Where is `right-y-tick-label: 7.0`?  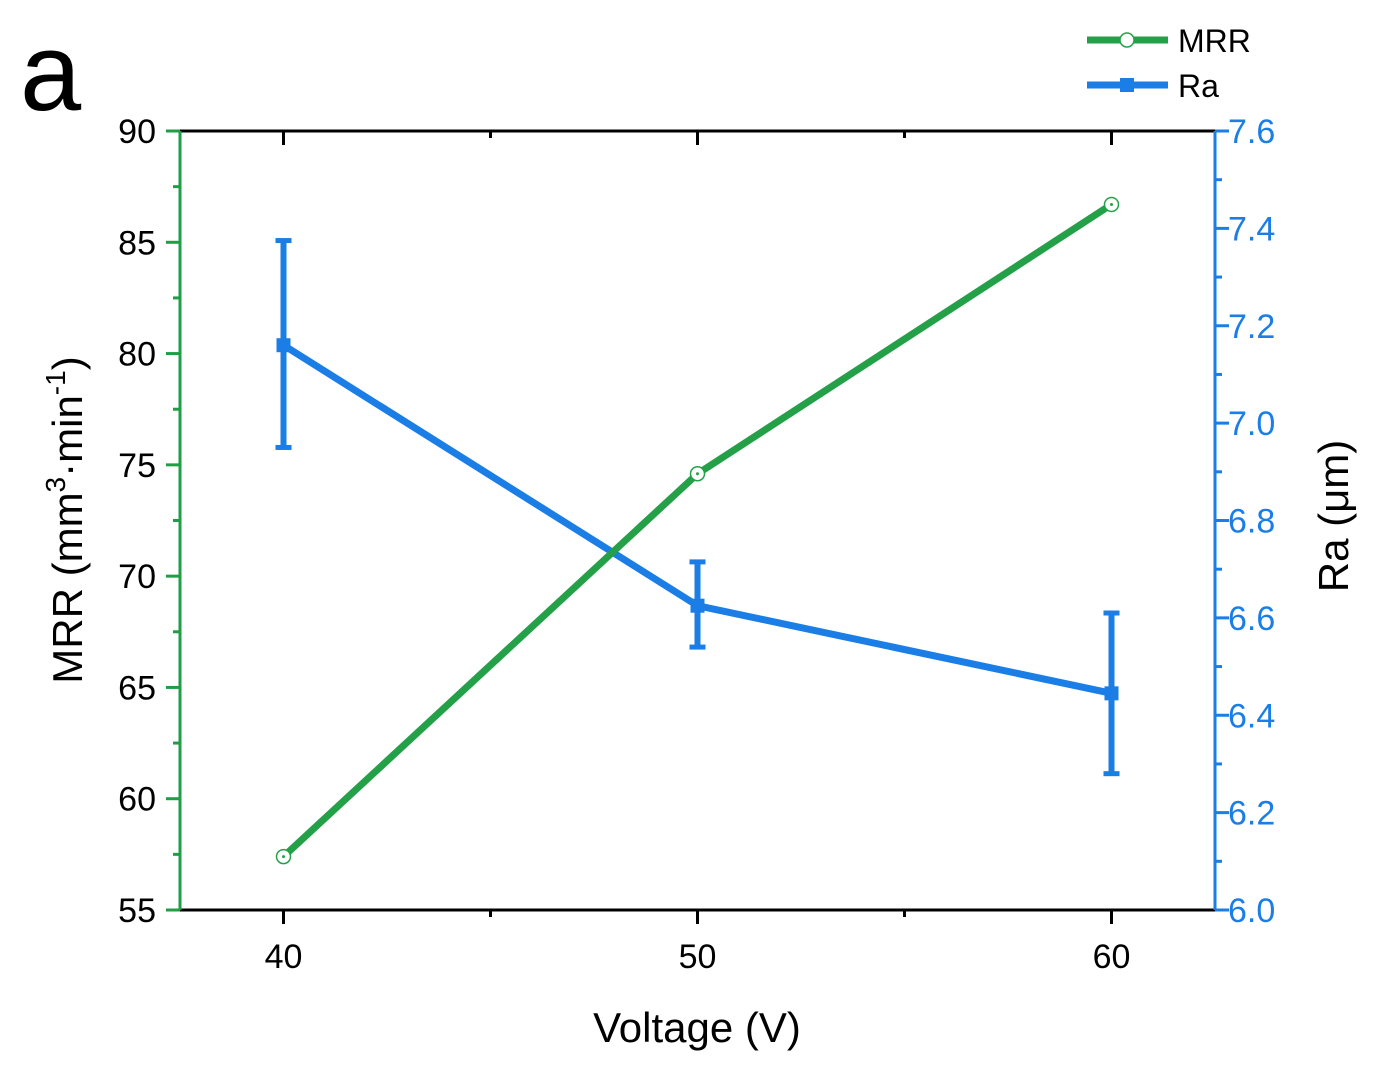 right-y-tick-label: 7.0 is located at coordinates (1251, 424).